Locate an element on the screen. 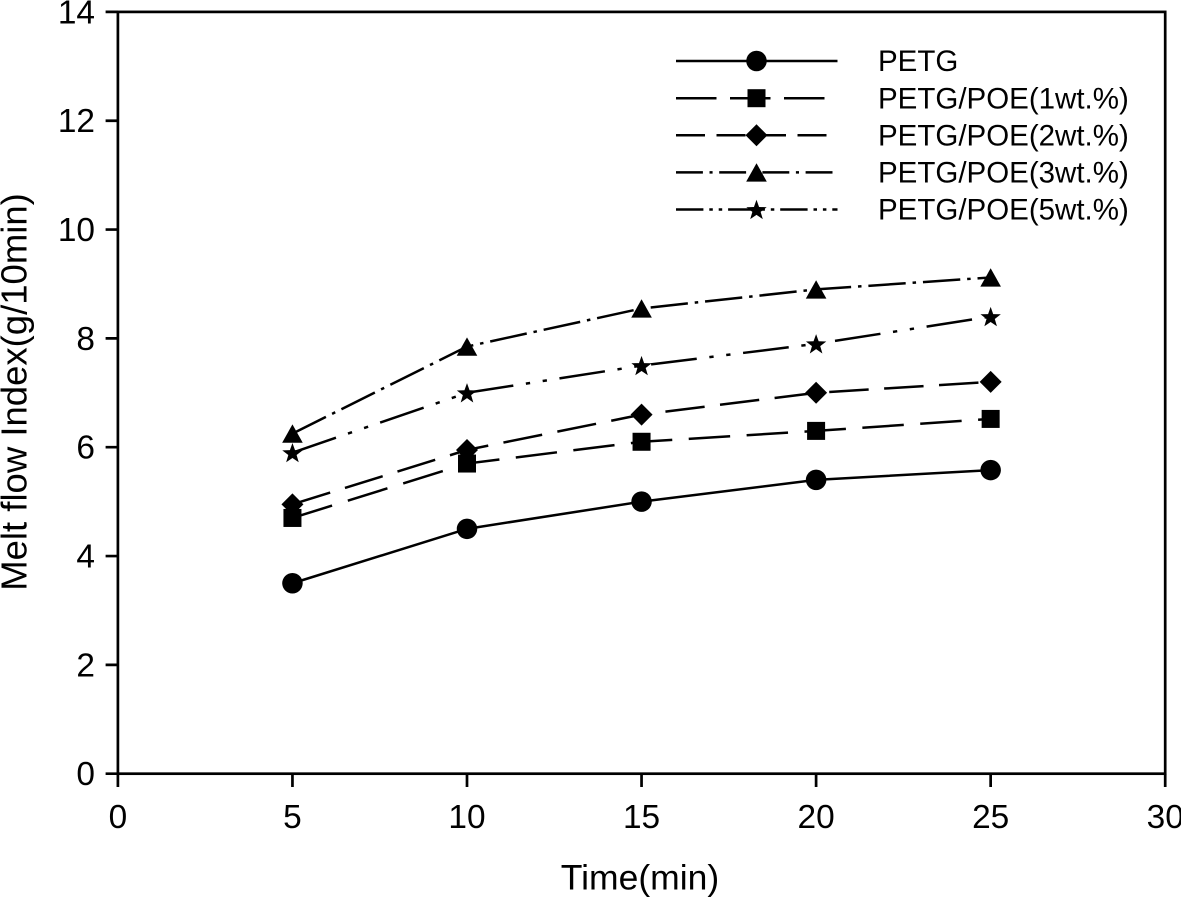  svg-text: 30 is located at coordinates (1164, 817).